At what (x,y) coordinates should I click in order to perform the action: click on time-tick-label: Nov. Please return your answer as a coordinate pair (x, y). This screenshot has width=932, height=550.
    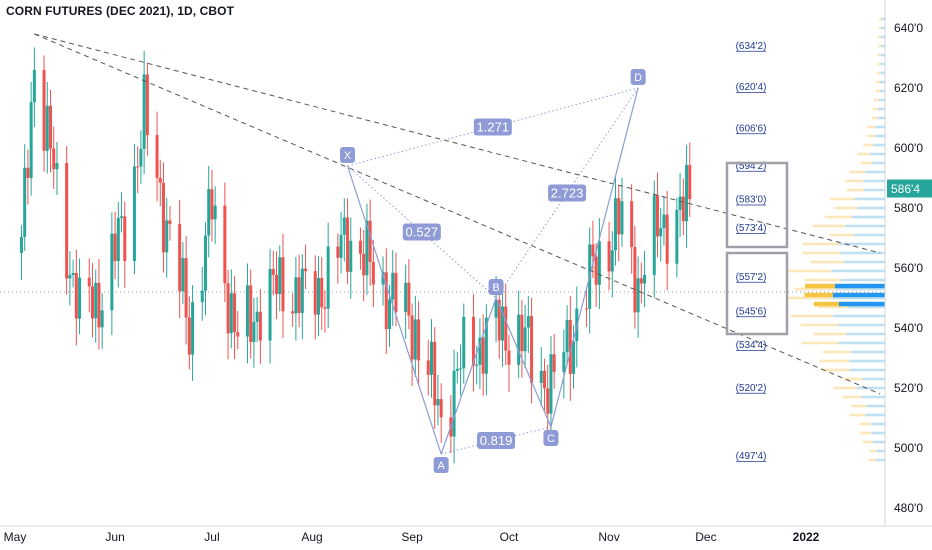
    Looking at the image, I should click on (608, 537).